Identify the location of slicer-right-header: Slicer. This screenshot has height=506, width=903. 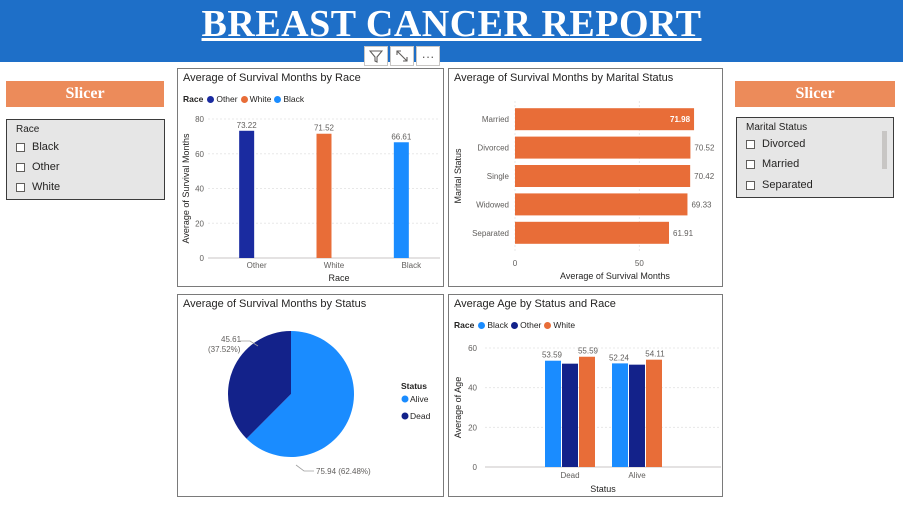
(815, 94).